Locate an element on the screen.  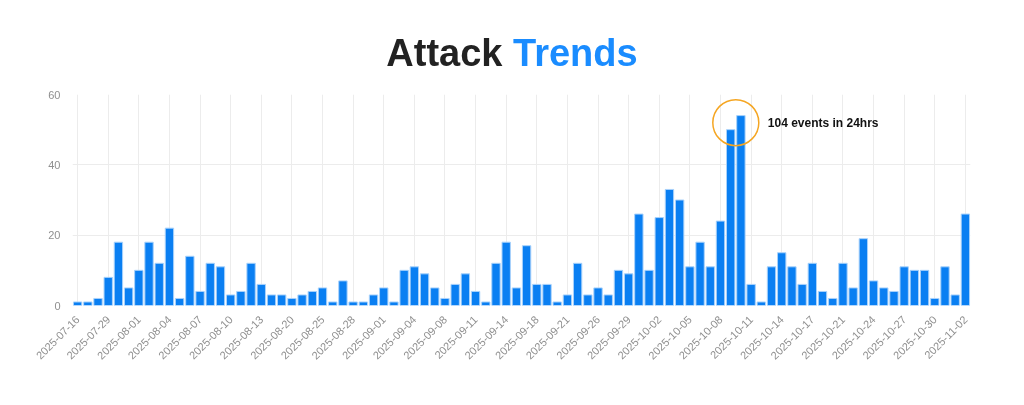
y-tick-label: 60 is located at coordinates (54, 94).